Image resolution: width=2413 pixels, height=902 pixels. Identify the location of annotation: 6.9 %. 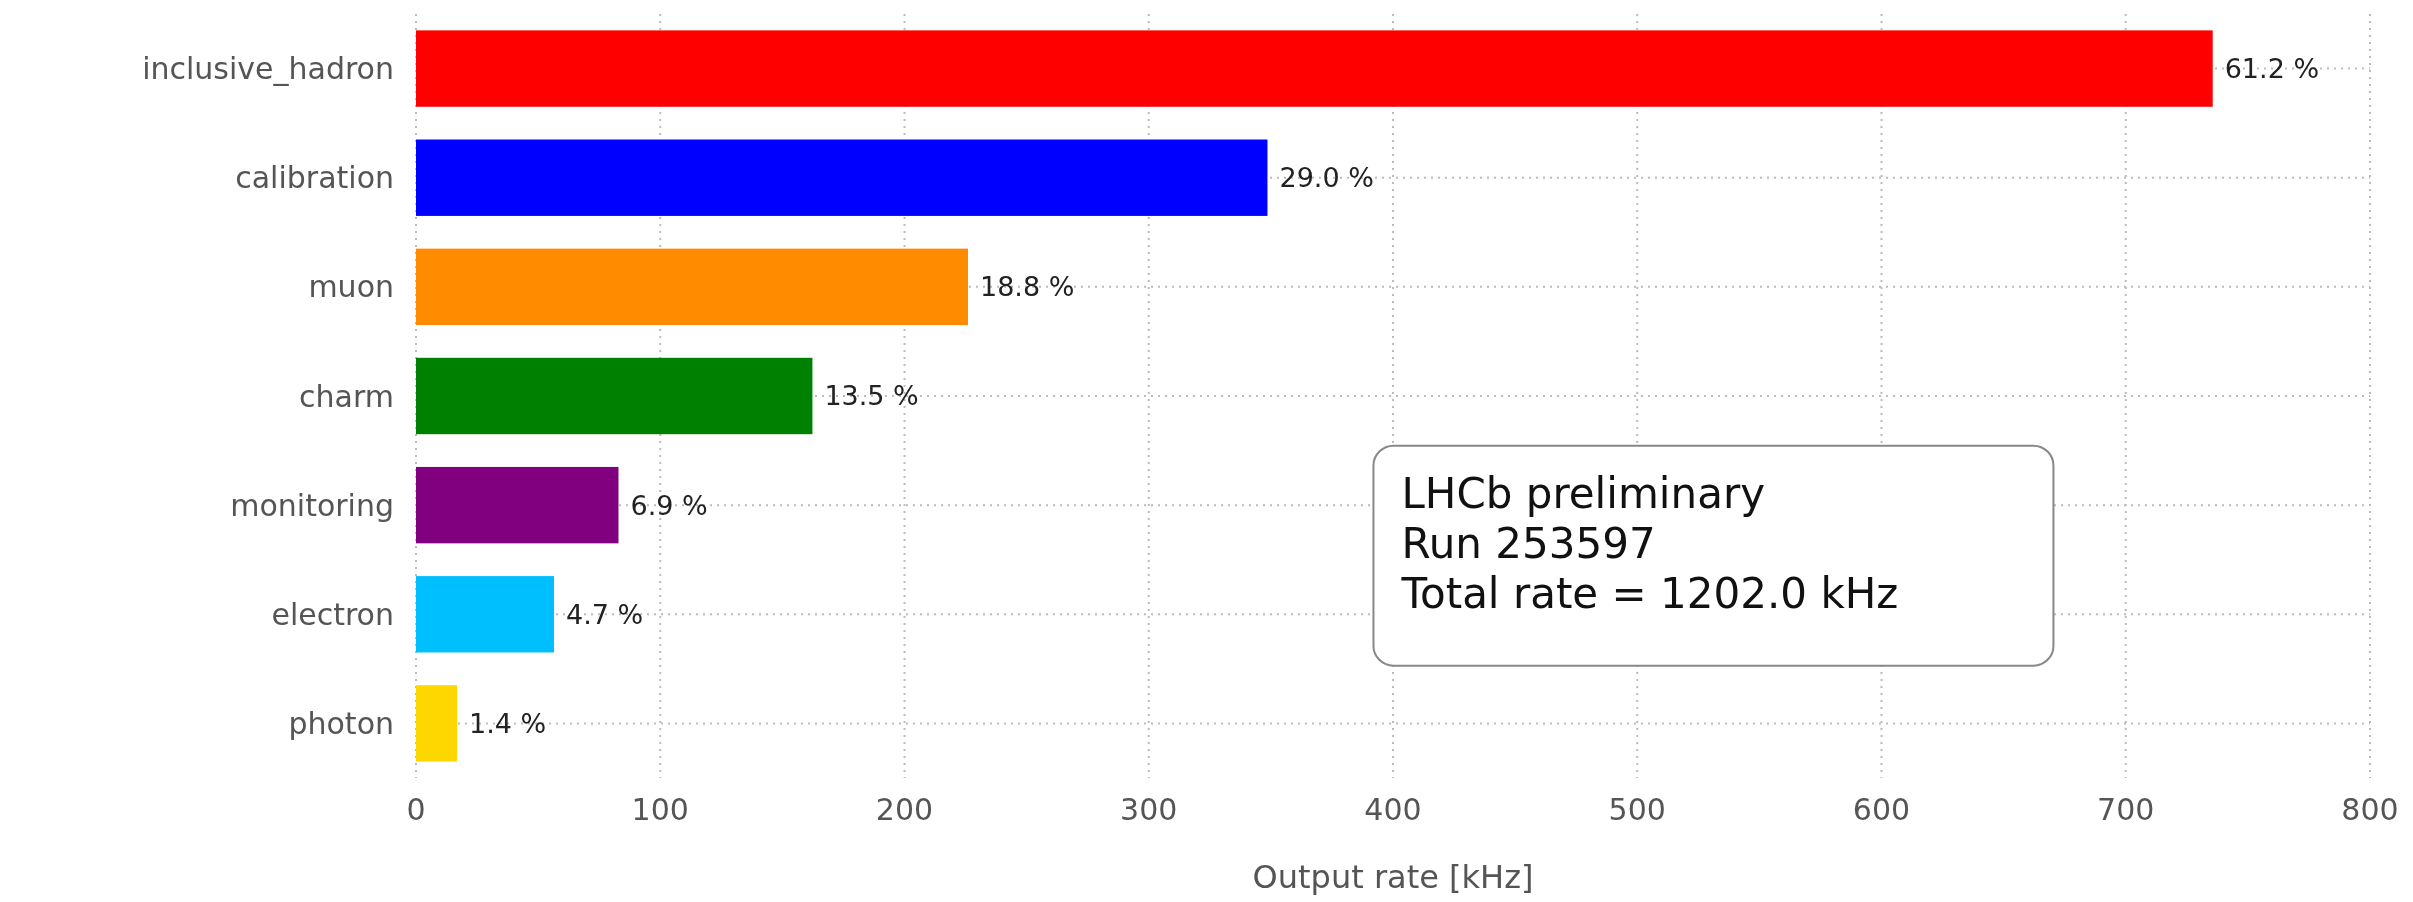
(669, 505).